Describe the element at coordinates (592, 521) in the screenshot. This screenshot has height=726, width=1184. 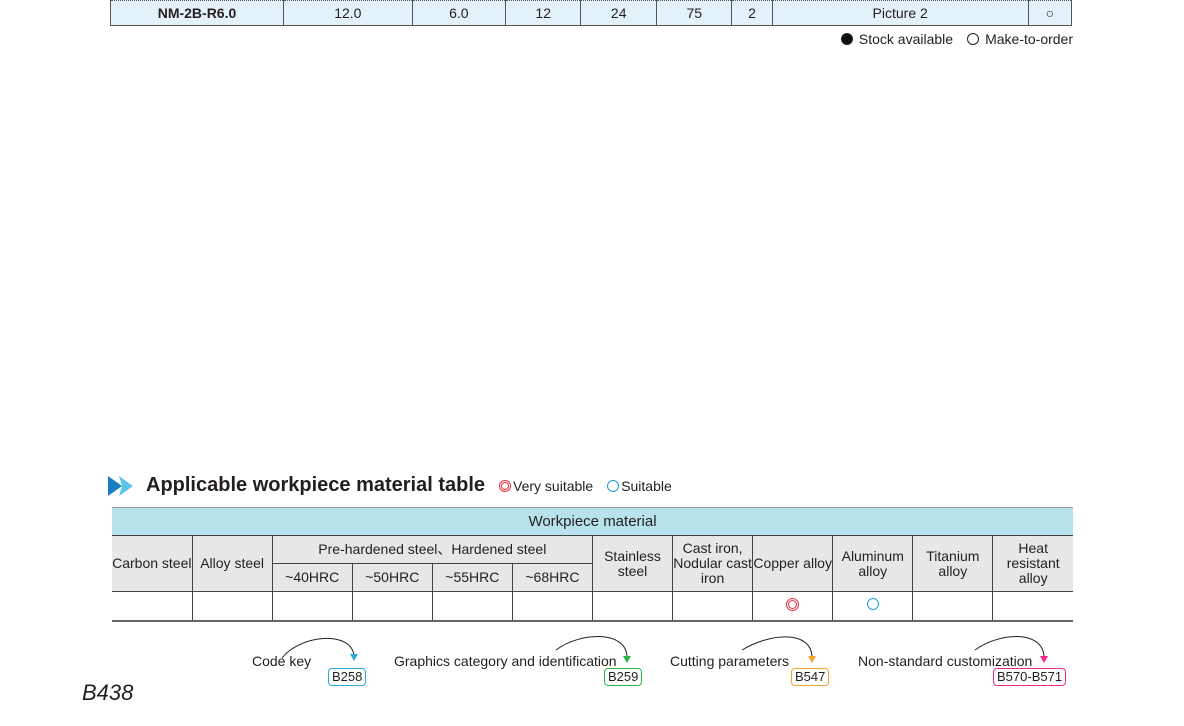
I see `band-header: Workpiece material` at that location.